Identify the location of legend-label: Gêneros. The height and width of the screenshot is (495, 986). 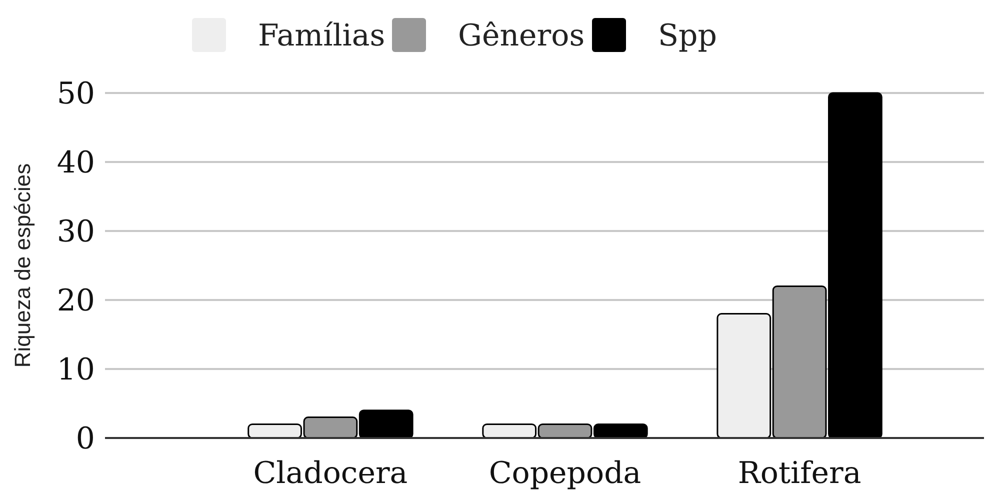
(521, 36).